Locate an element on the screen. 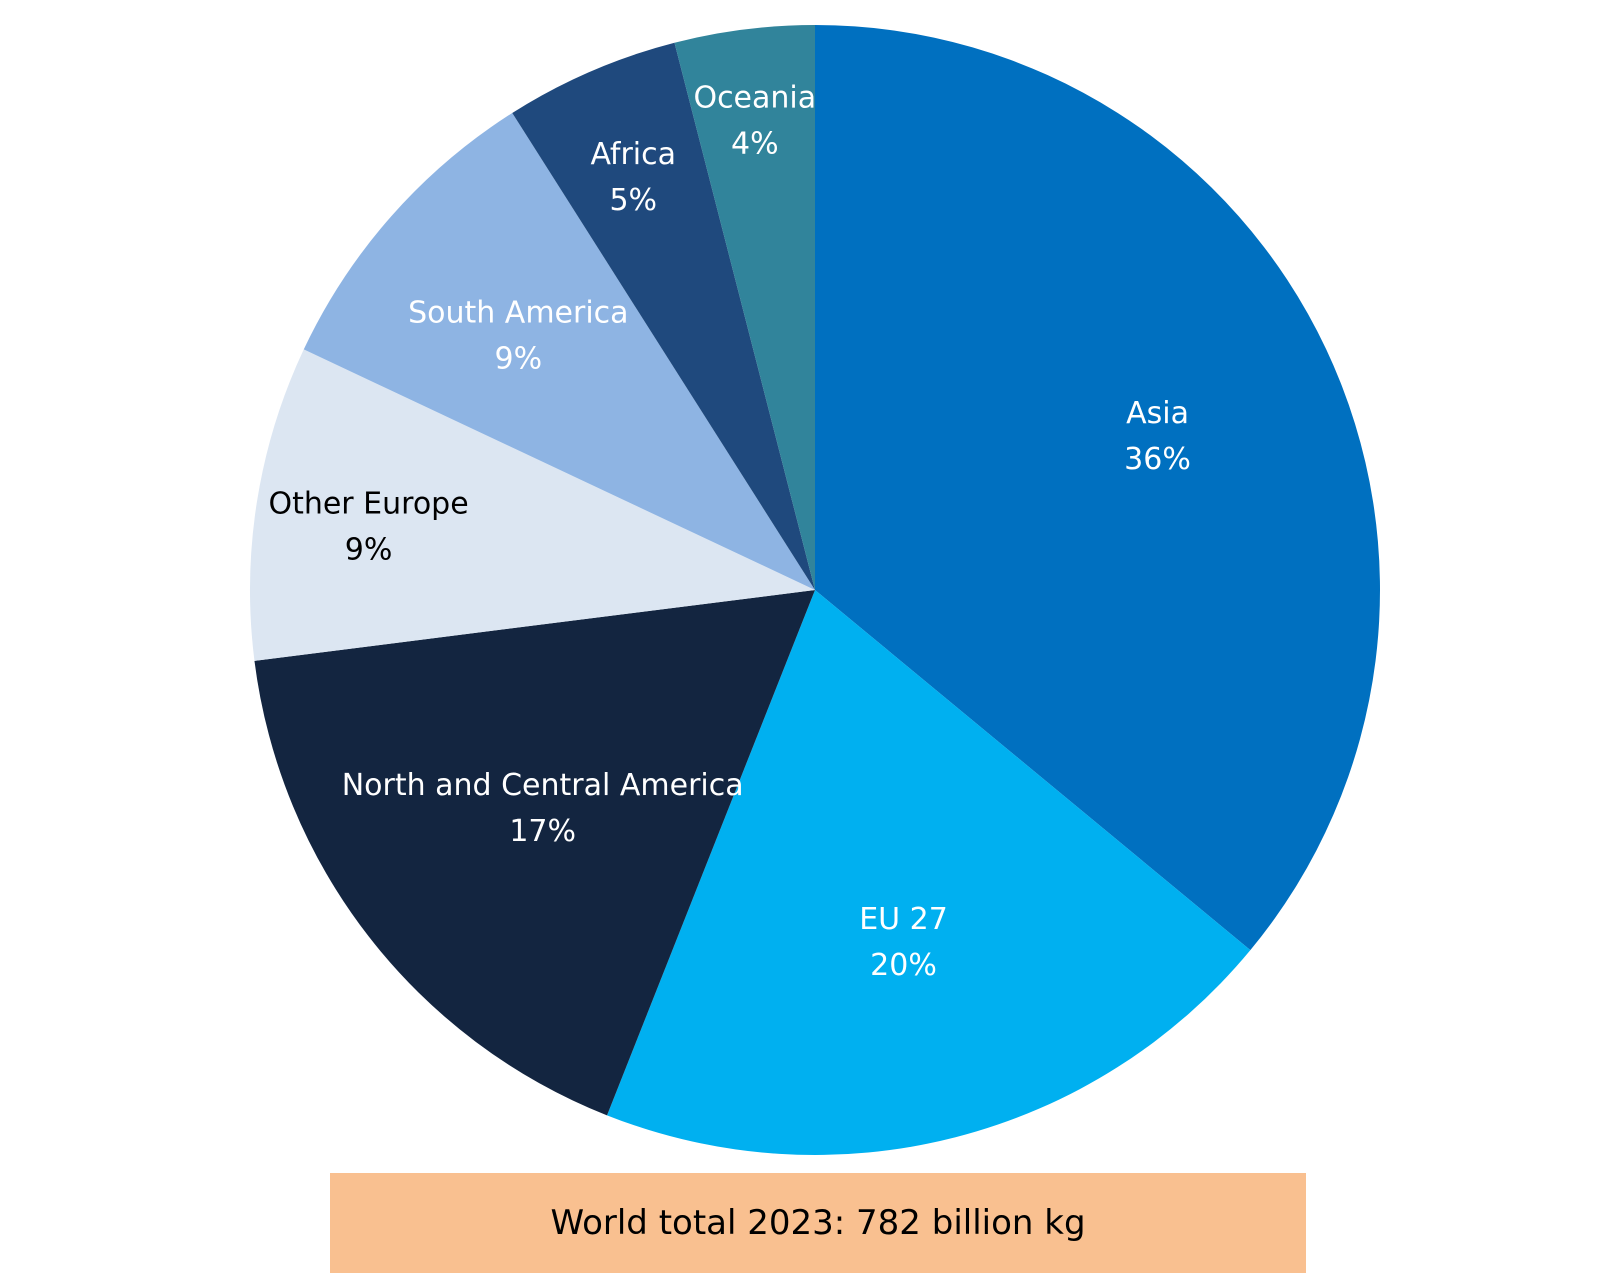 Image resolution: width=1600 pixels, height=1287 pixels. pie-slice-south-america is located at coordinates (559, 351).